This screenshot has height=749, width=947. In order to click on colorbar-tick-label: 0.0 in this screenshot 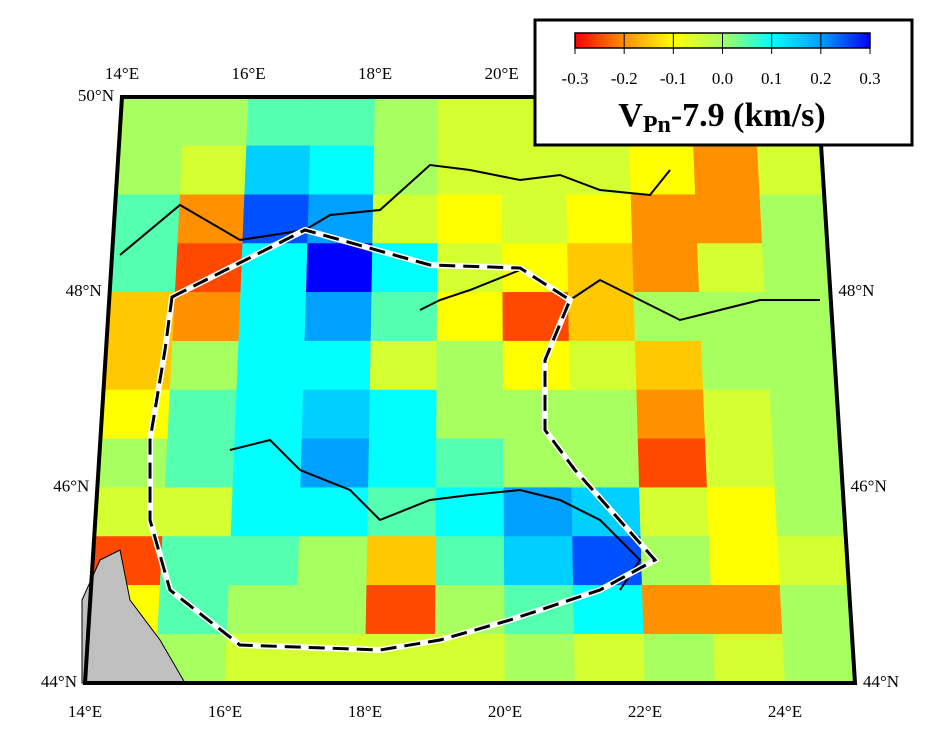, I will do `click(722, 78)`.